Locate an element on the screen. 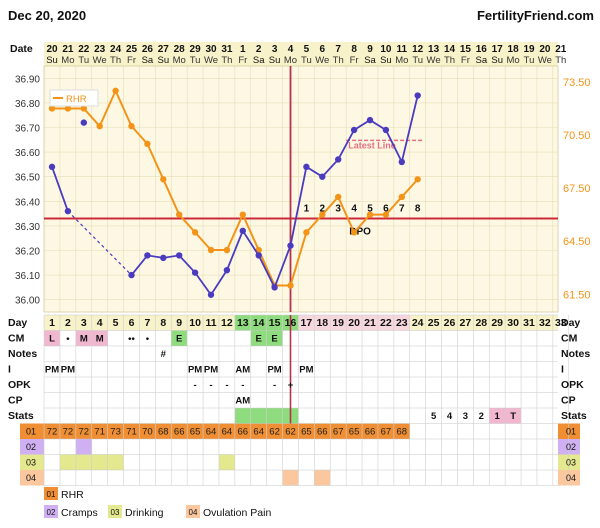  grid-cell-text: L is located at coordinates (52, 339).